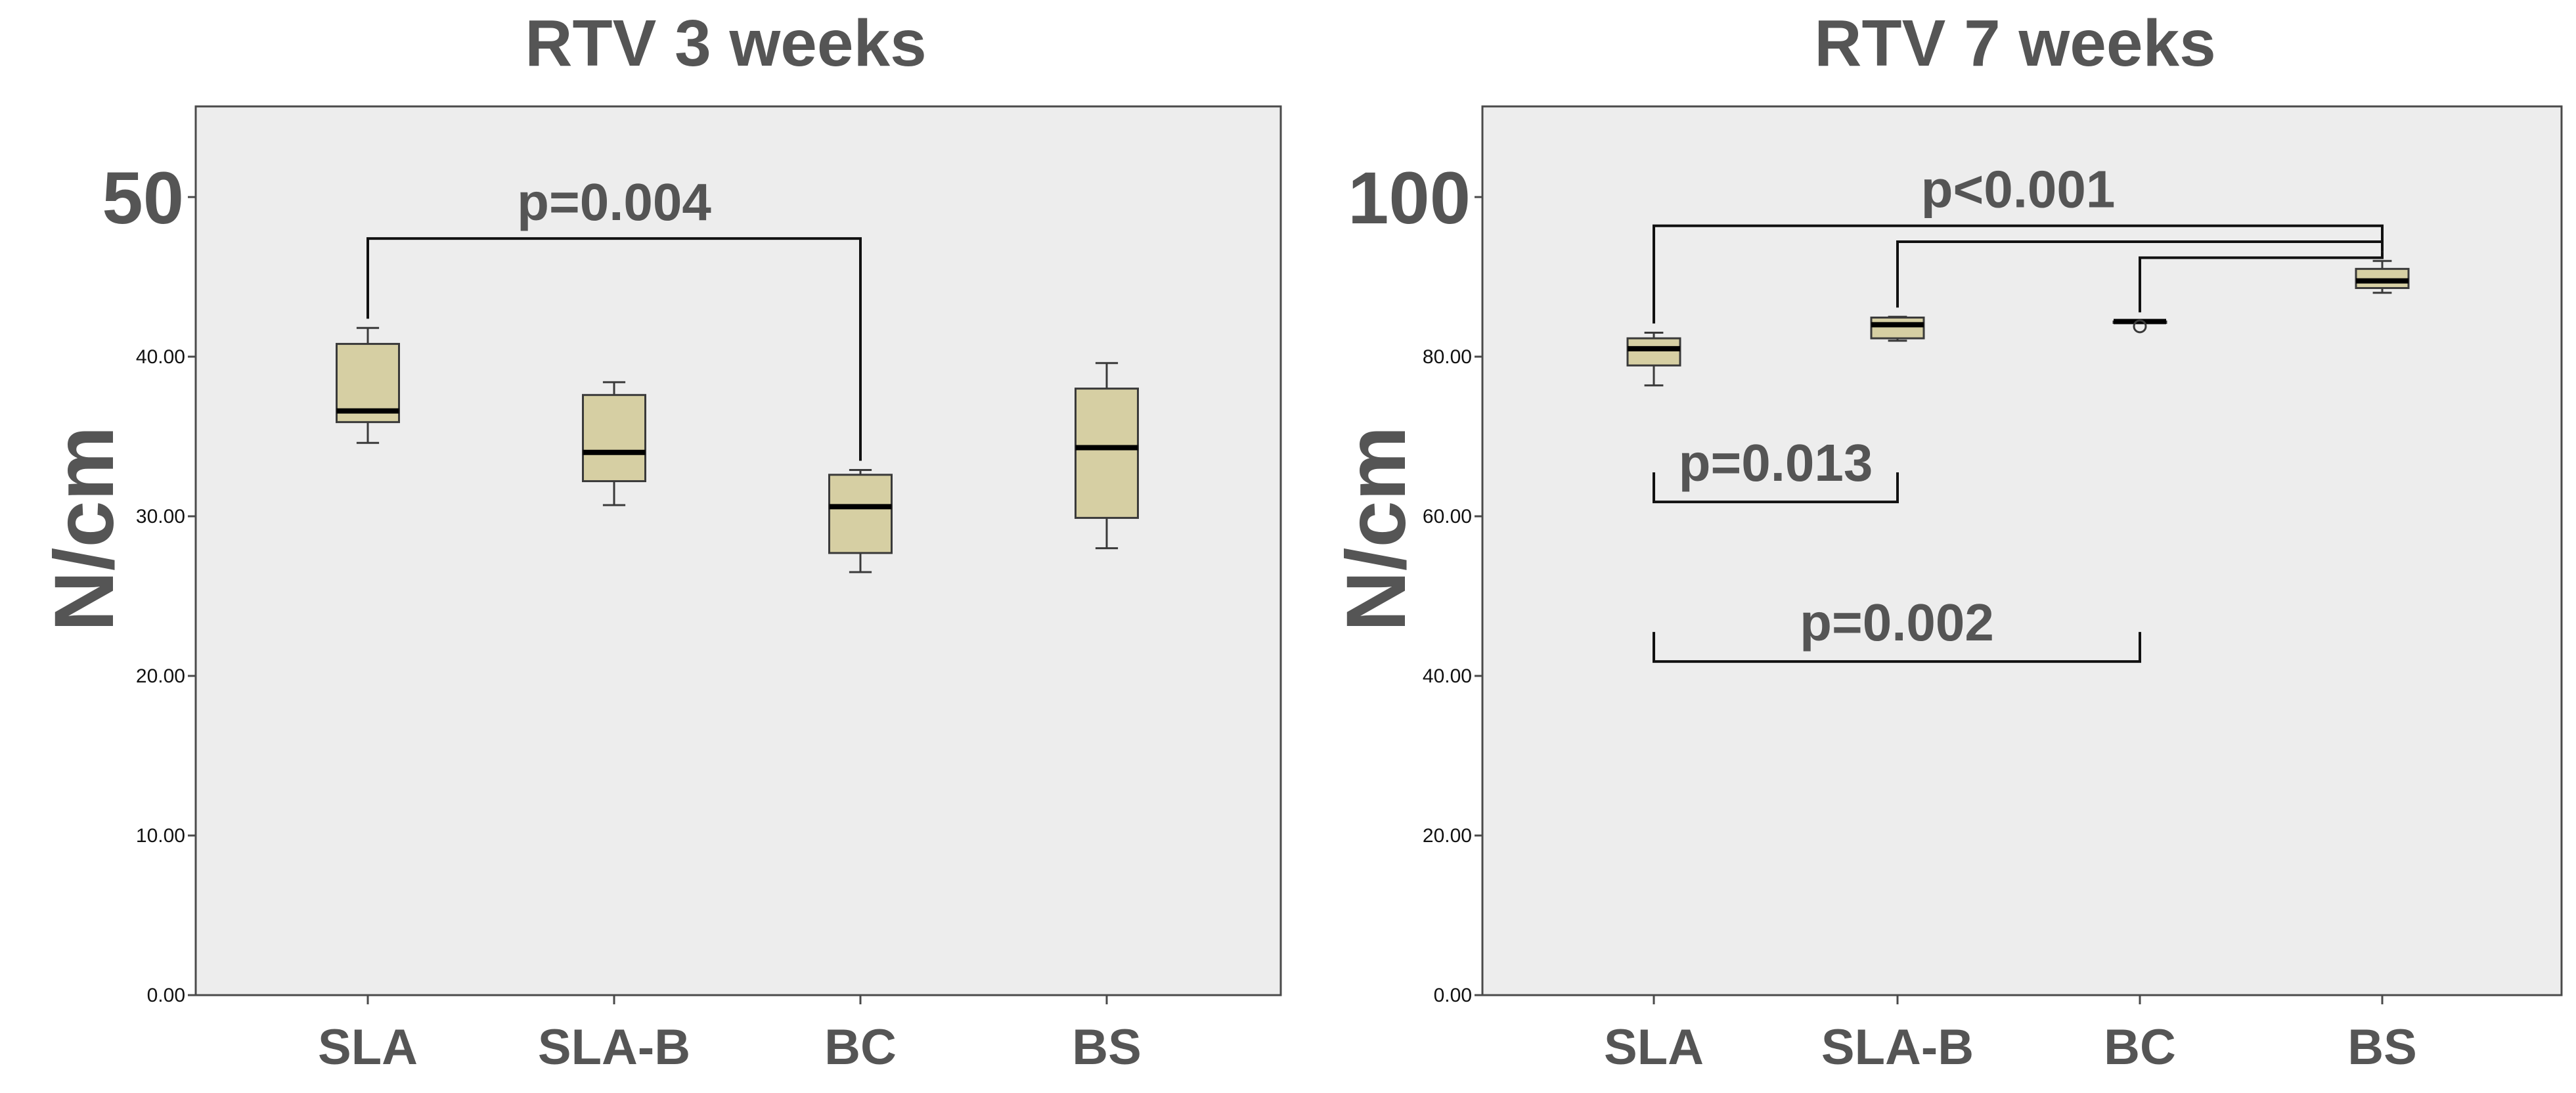 This screenshot has width=2576, height=1093. I want to click on y-tick-label: 80.00, so click(1448, 357).